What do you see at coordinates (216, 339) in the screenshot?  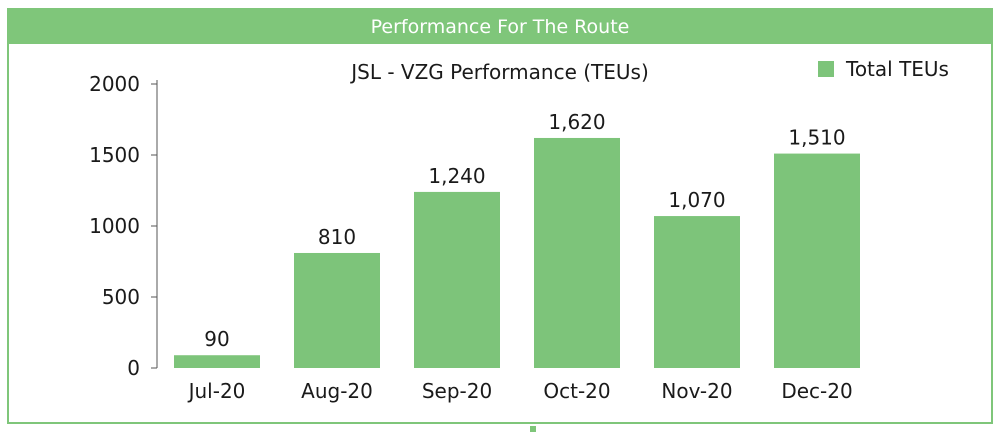 I see `bar-value-label: 90` at bounding box center [216, 339].